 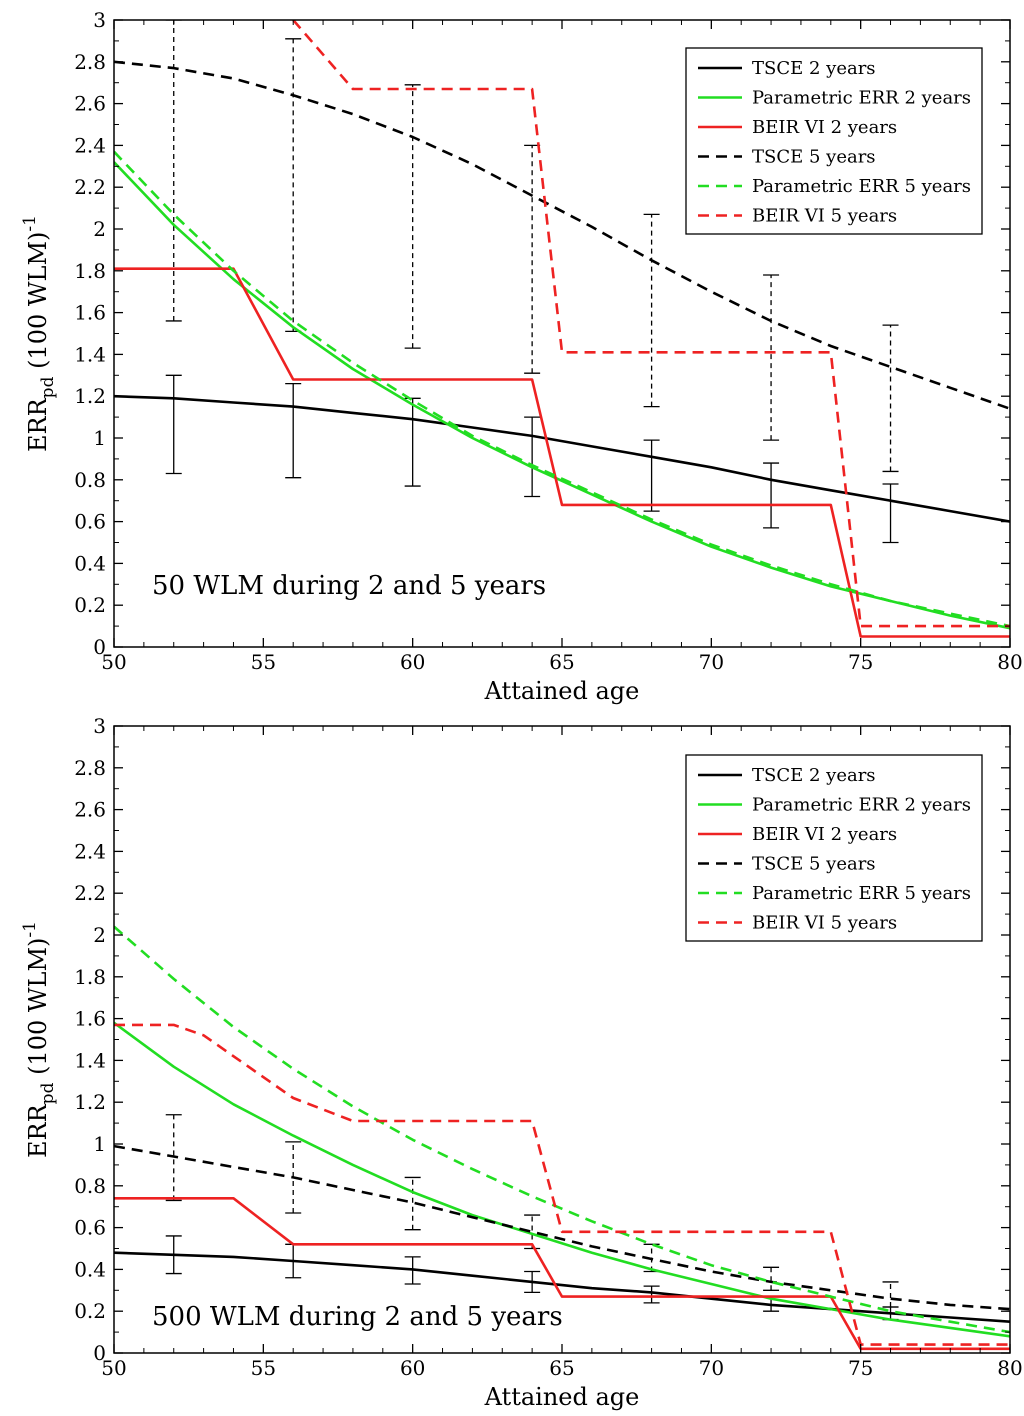 I want to click on series-line-tsce-5-years, so click(x=562, y=1227).